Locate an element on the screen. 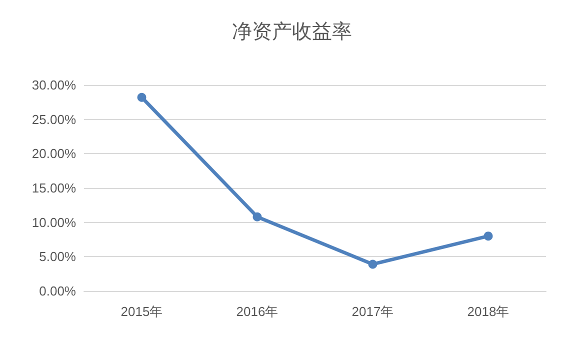 Image resolution: width=584 pixels, height=340 pixels. x-tick-label: 2016年 is located at coordinates (257, 311).